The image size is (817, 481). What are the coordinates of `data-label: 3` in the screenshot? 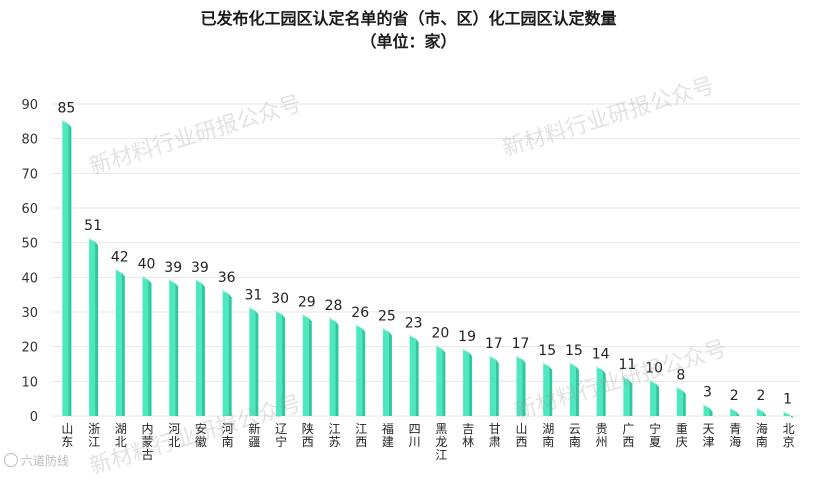 It's located at (707, 393).